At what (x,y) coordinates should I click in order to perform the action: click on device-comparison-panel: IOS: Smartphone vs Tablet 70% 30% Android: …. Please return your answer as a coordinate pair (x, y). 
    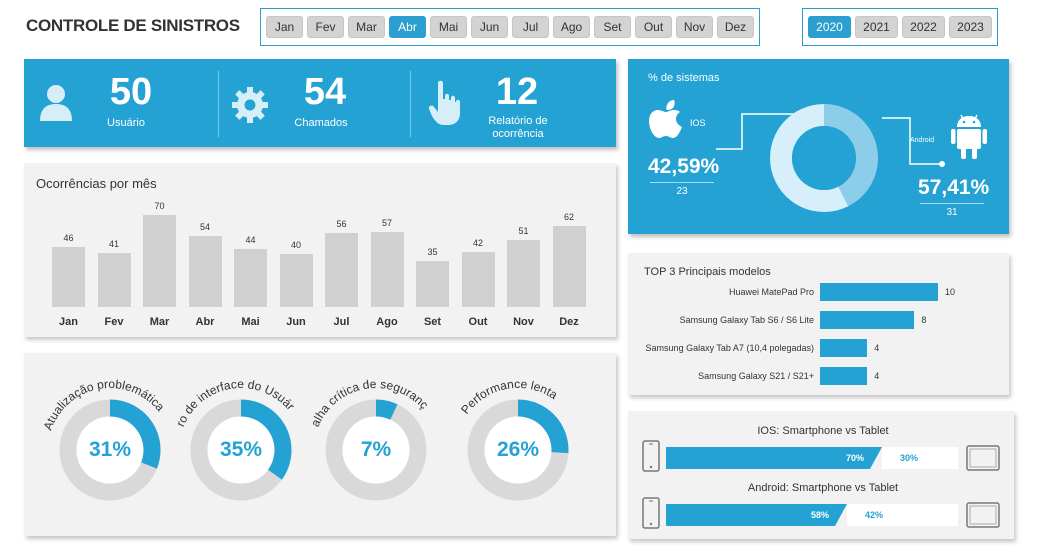
    Looking at the image, I should click on (821, 475).